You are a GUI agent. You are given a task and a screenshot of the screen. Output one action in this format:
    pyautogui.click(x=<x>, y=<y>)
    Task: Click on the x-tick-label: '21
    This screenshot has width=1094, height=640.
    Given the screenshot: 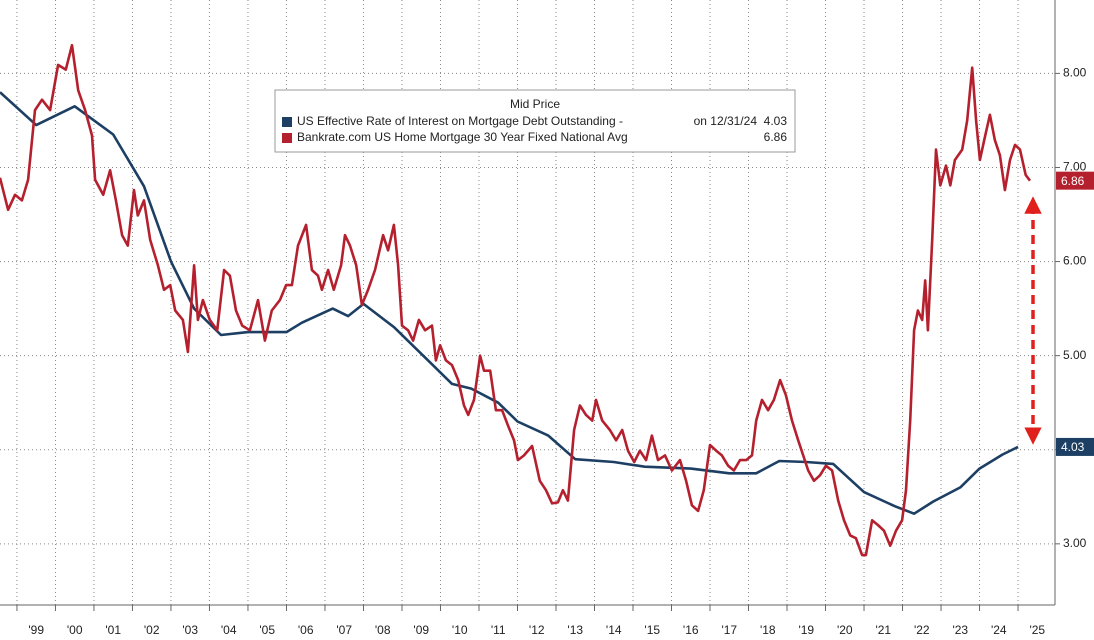 What is the action you would take?
    pyautogui.click(x=883, y=630)
    